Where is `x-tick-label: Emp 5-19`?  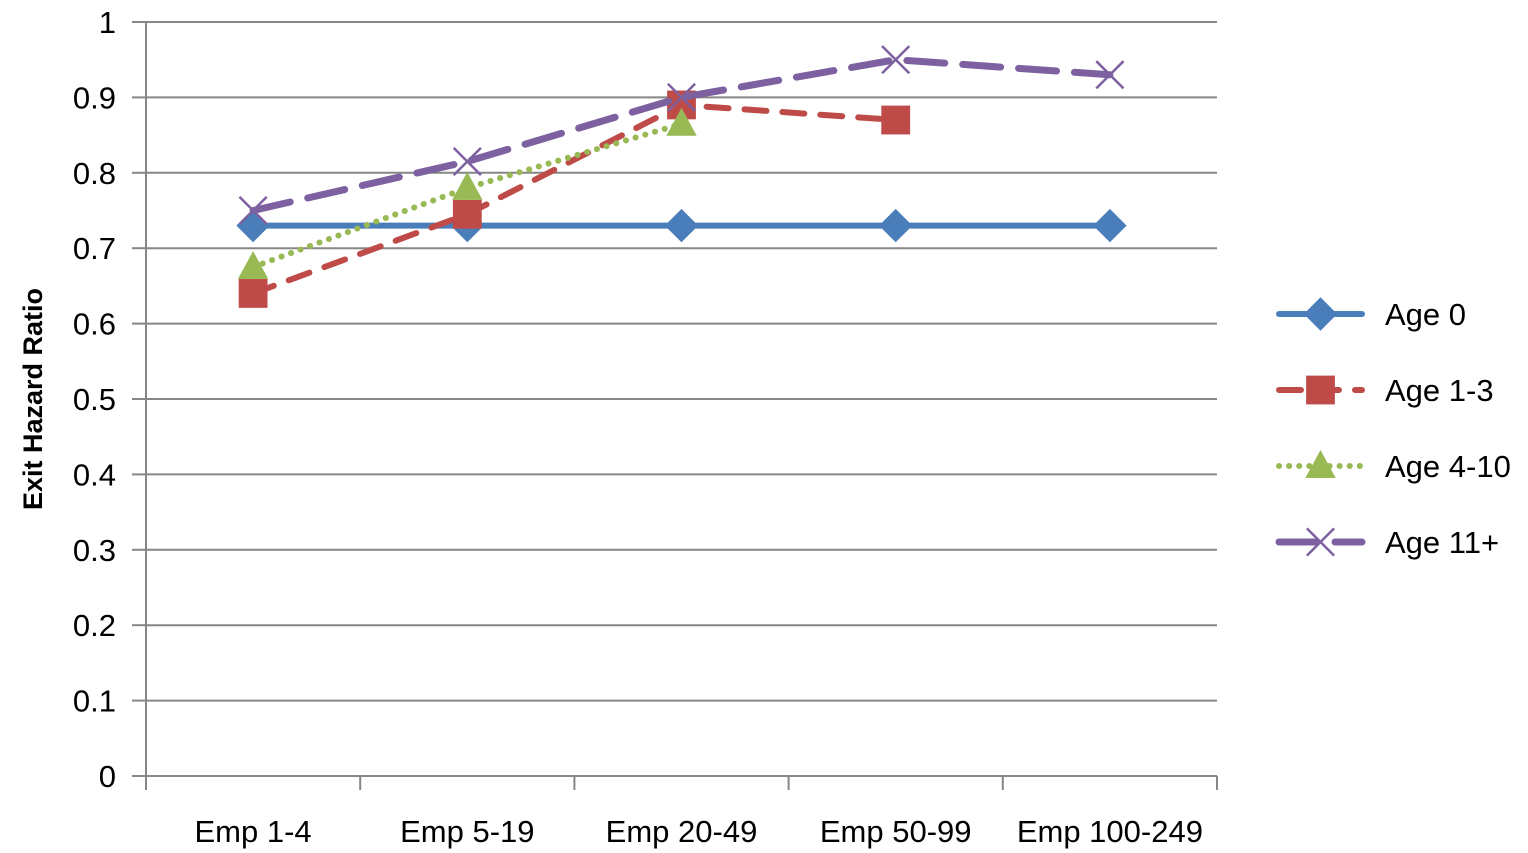 x-tick-label: Emp 5-19 is located at coordinates (467, 831).